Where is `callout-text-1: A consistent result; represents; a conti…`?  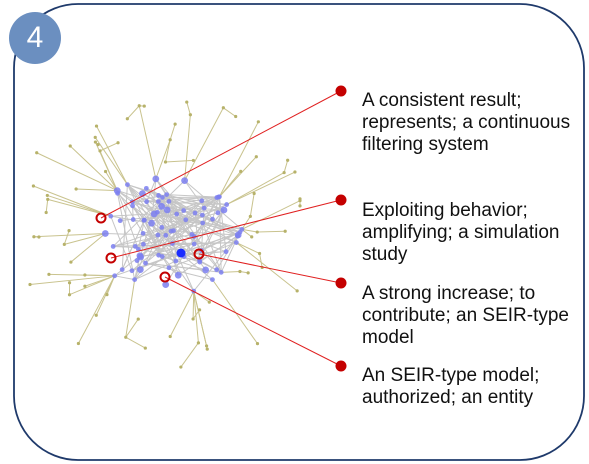
callout-text-1: A consistent result; represents; a conti… is located at coordinates (466, 122).